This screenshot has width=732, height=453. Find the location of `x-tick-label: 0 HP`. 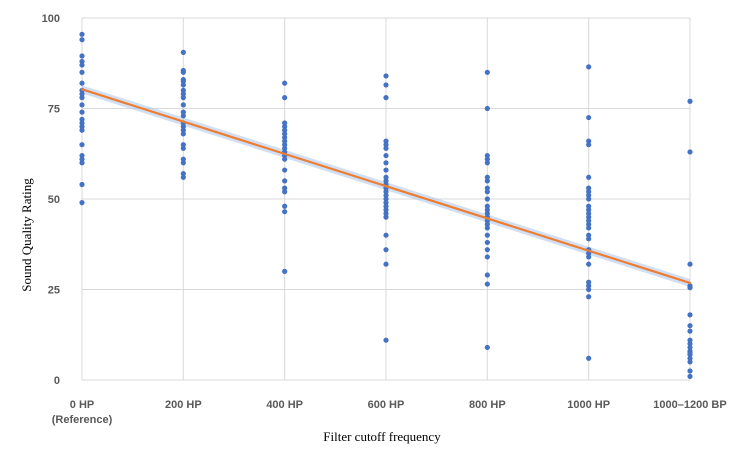

x-tick-label: 0 HP is located at coordinates (82, 405).